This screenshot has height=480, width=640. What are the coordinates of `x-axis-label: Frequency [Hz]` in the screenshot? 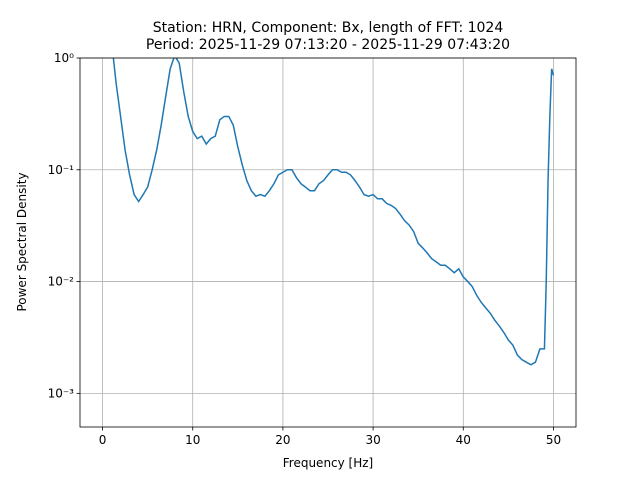 It's located at (328, 463).